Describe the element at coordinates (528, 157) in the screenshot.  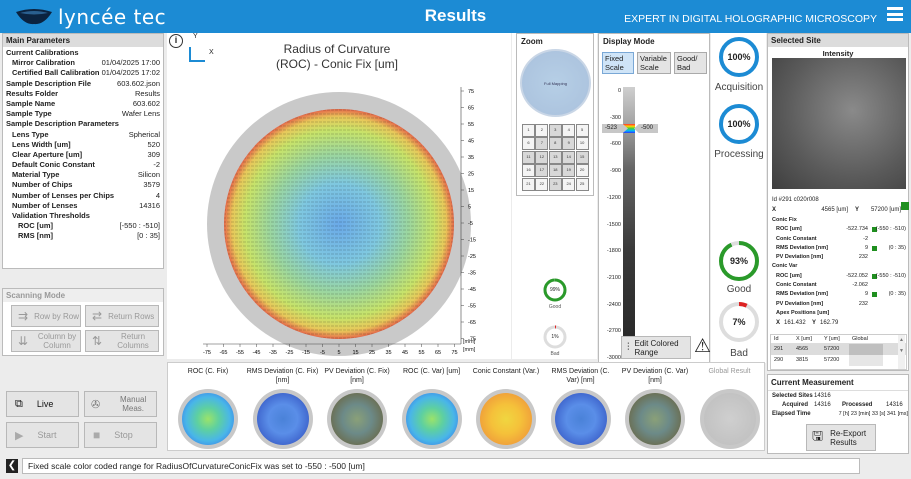
I see `zoom-cell: 11` at that location.